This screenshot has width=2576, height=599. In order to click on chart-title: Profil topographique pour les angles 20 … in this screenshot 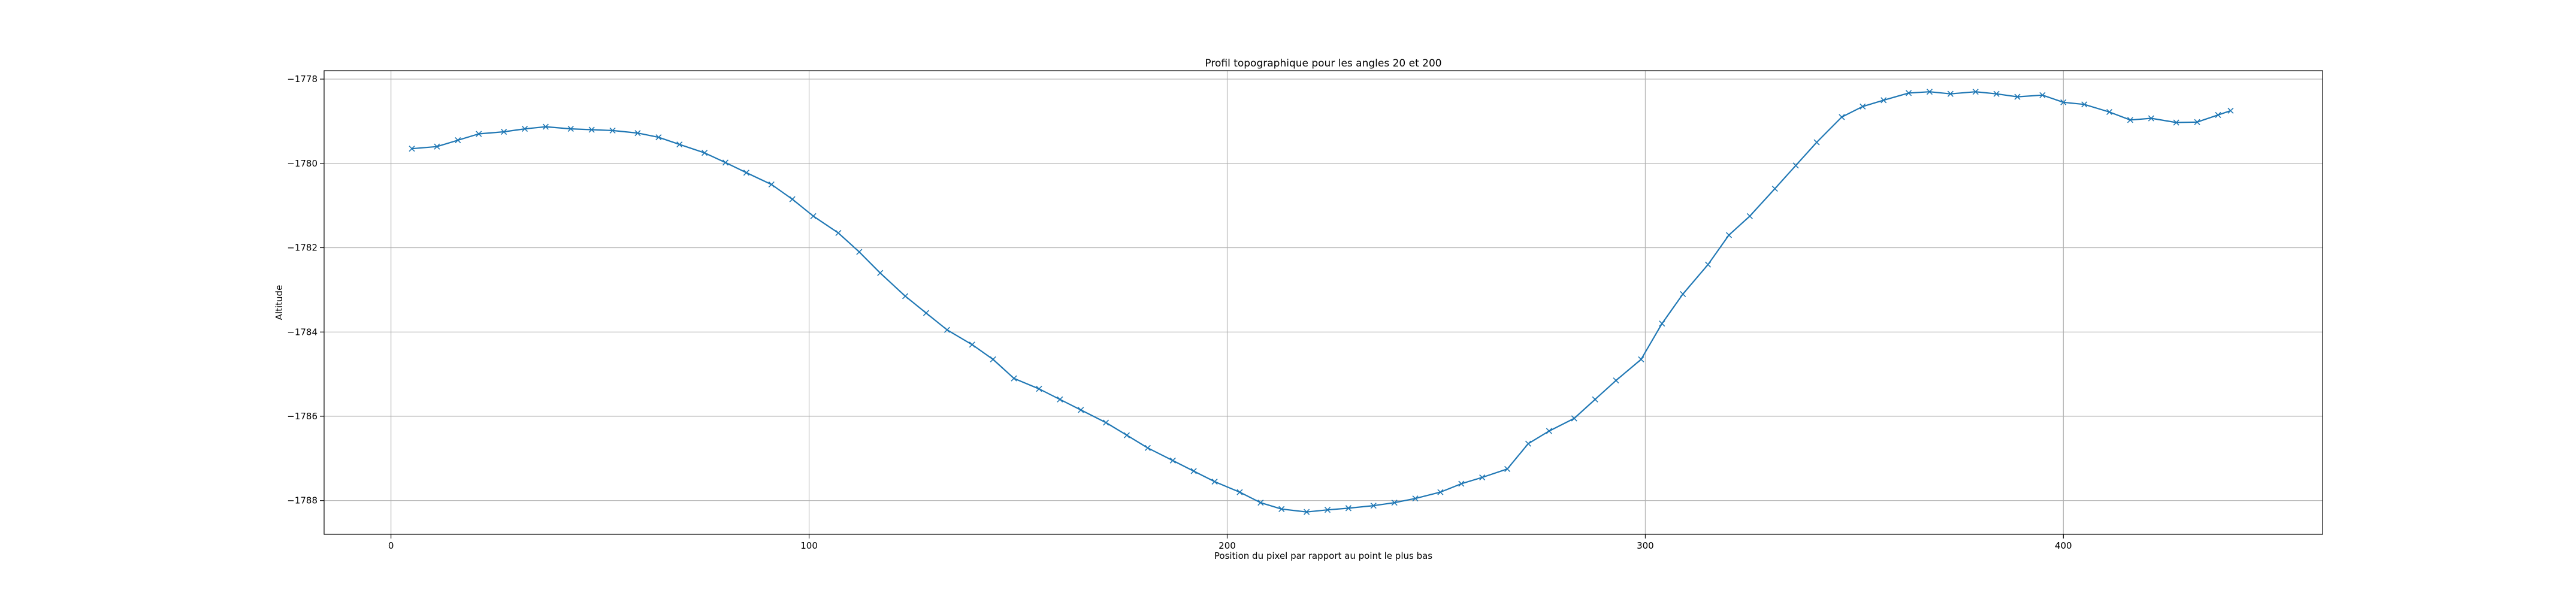, I will do `click(1323, 63)`.